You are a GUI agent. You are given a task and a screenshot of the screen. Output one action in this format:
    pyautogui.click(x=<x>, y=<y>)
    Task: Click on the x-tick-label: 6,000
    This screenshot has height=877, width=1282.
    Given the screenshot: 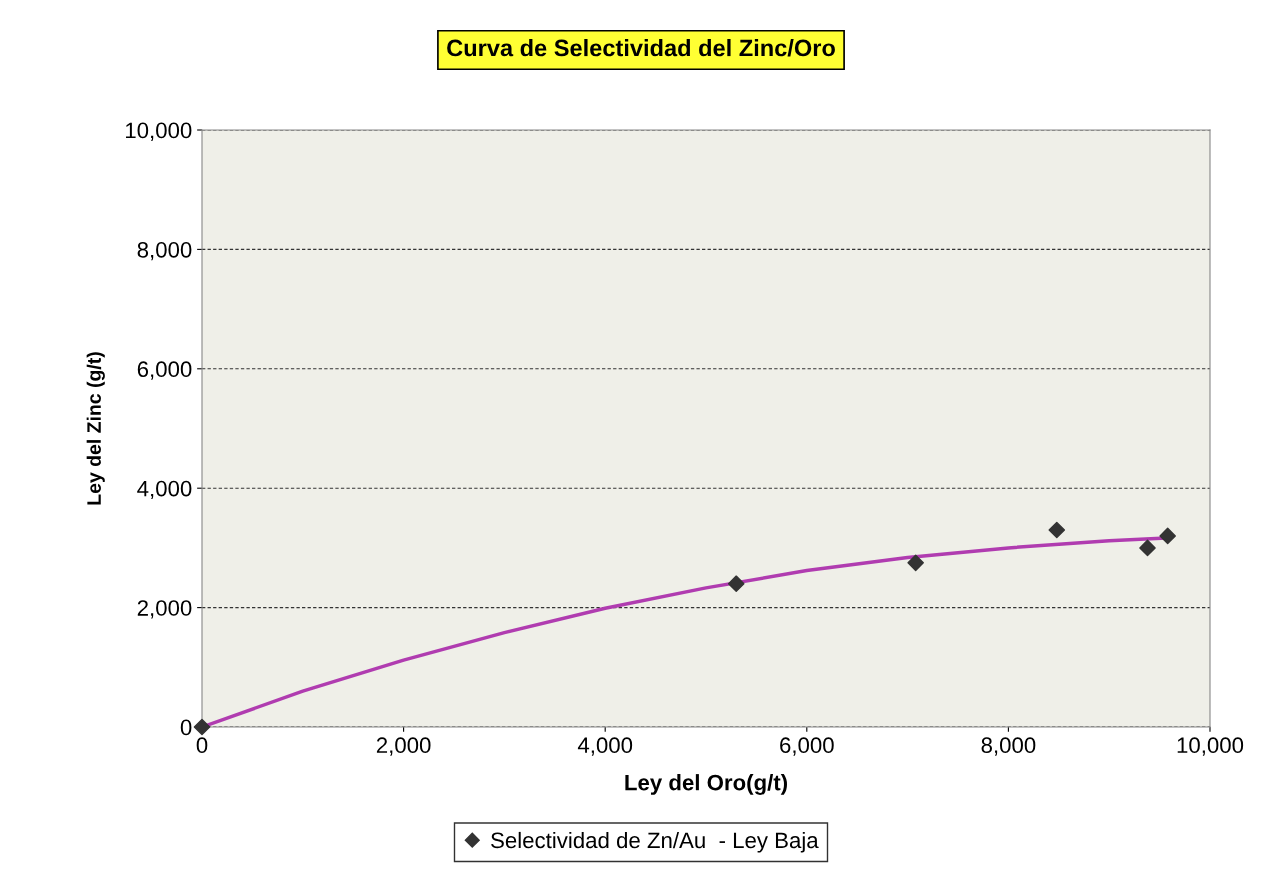 What is the action you would take?
    pyautogui.click(x=807, y=746)
    